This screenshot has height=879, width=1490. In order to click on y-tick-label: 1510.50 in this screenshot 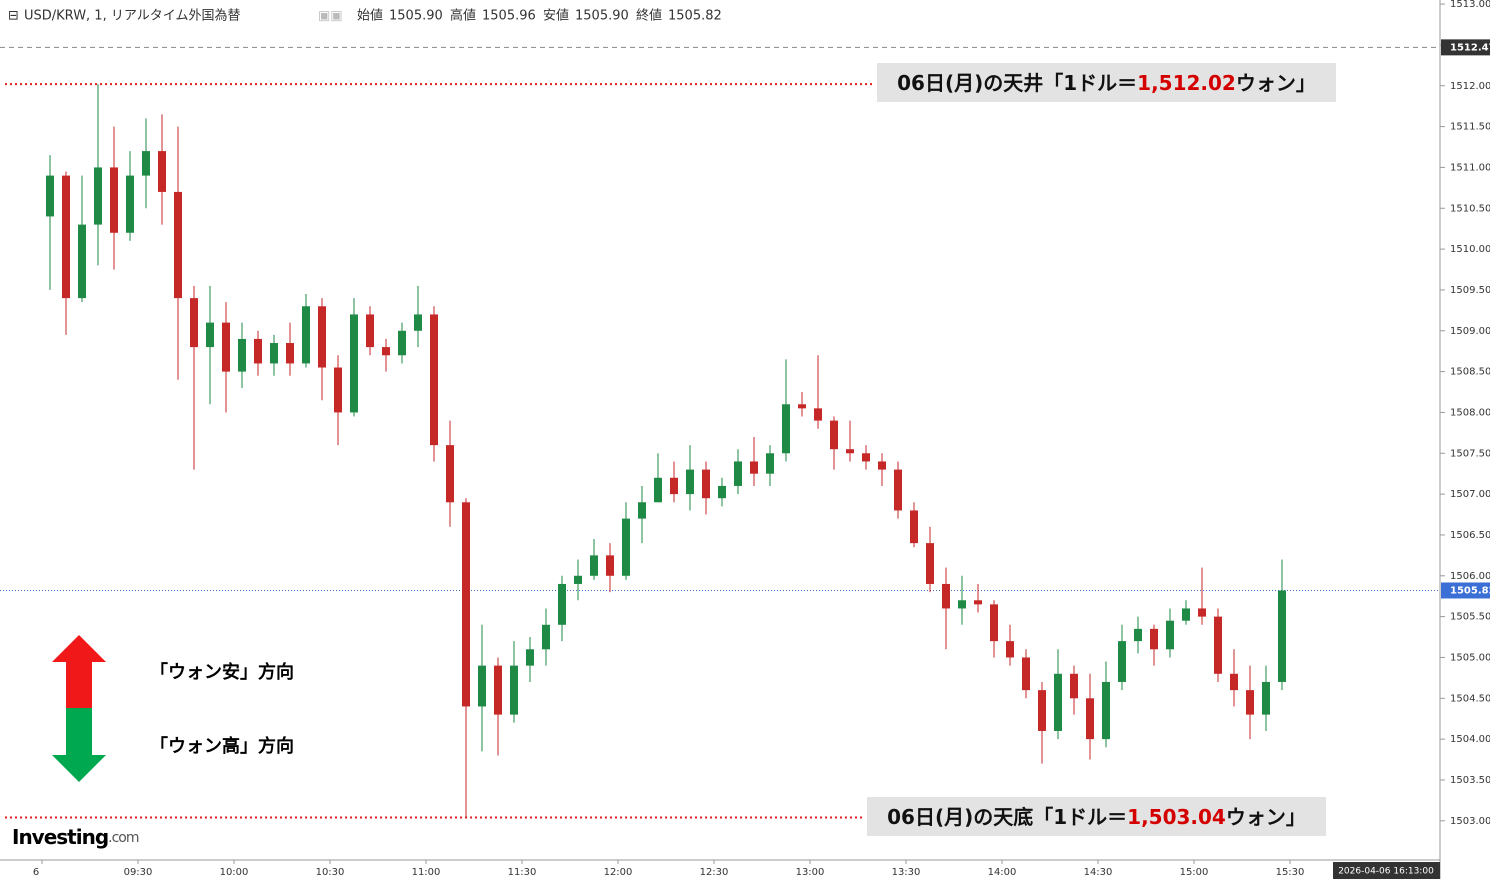, I will do `click(1470, 208)`.